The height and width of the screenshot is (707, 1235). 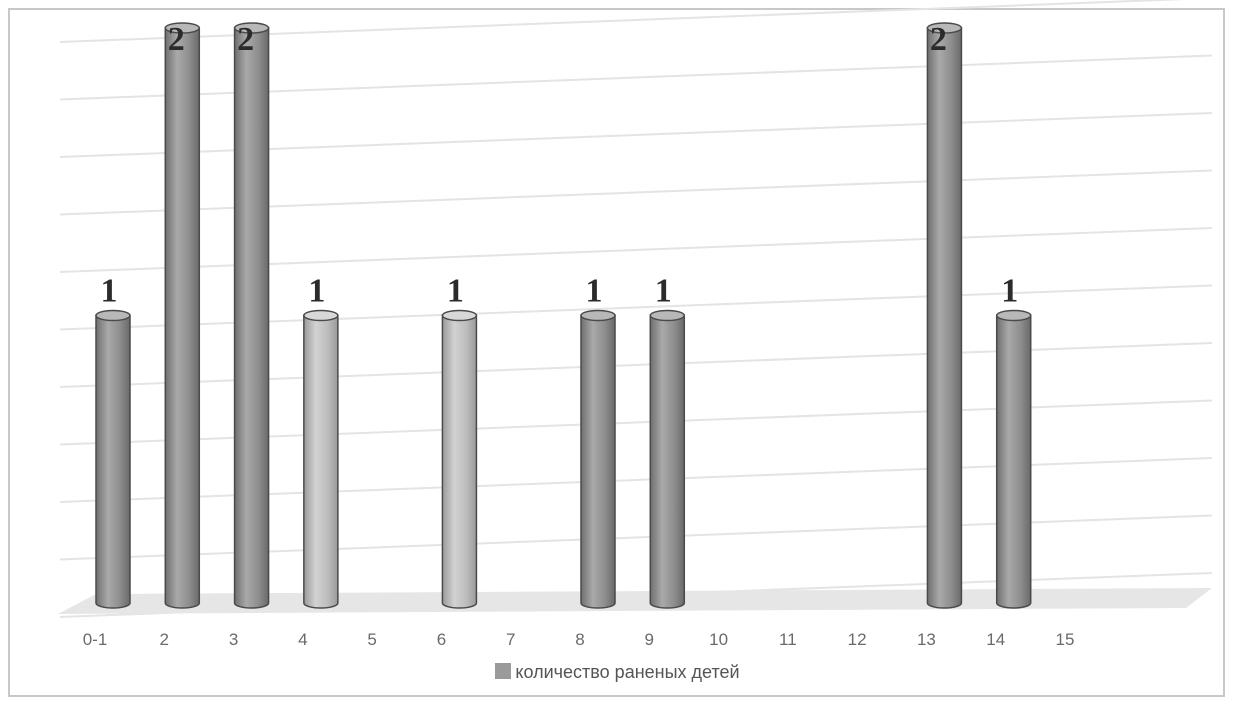 I want to click on x-tick-label: 7, so click(x=510, y=639).